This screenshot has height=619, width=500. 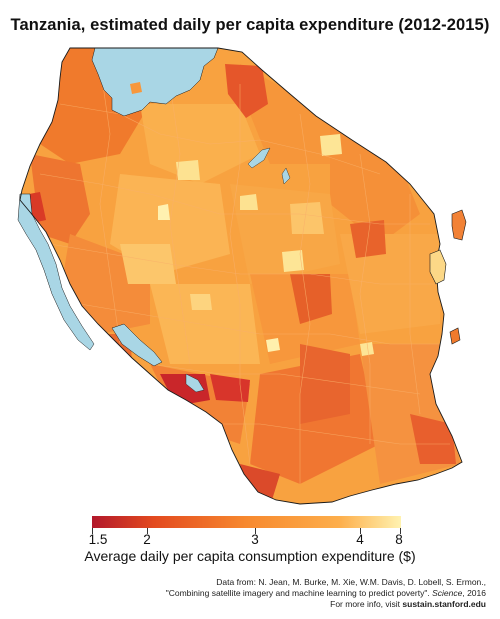 What do you see at coordinates (399, 539) in the screenshot?
I see `legend-label-8: 8` at bounding box center [399, 539].